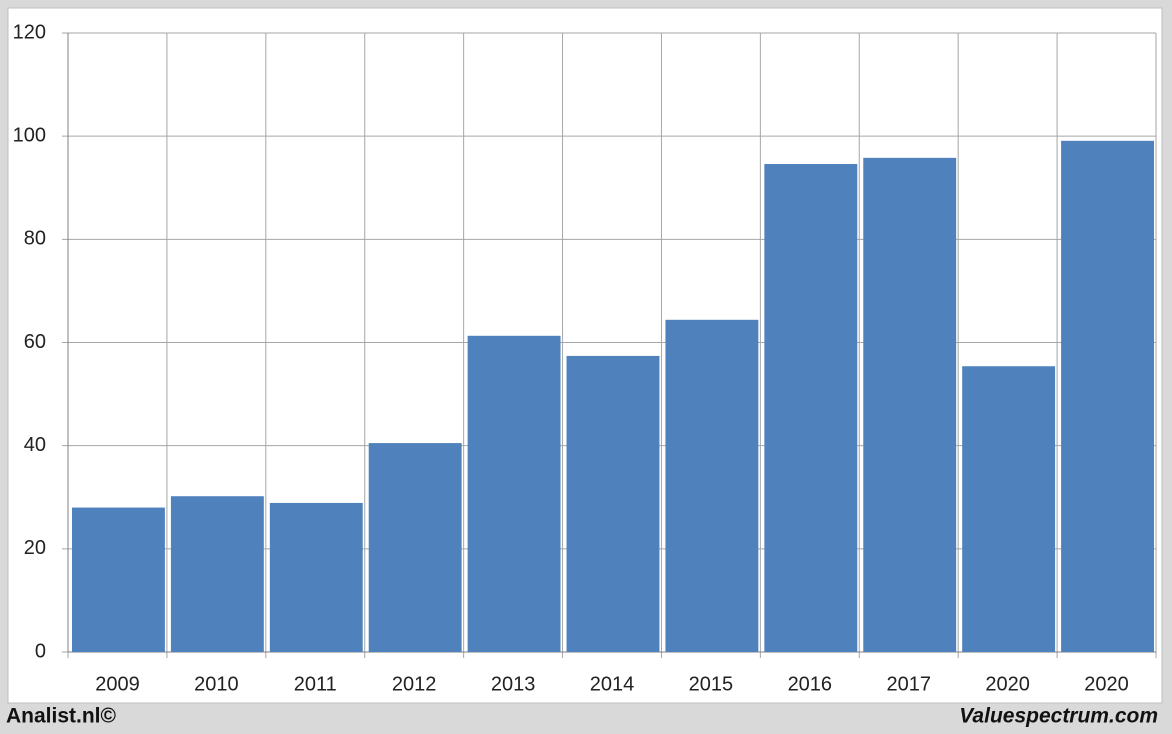 Image resolution: width=1172 pixels, height=734 pixels. What do you see at coordinates (61, 716) in the screenshot?
I see `footer-left: Analist.nl©` at bounding box center [61, 716].